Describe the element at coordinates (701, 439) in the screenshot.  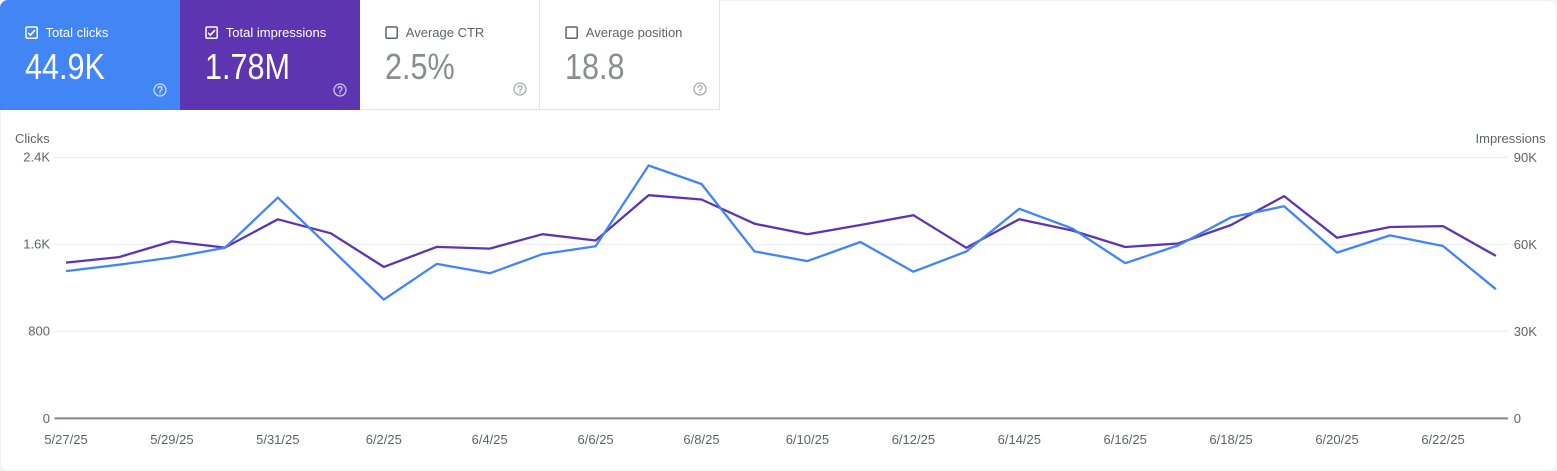
I see `svg-text: 6/8/25` at that location.